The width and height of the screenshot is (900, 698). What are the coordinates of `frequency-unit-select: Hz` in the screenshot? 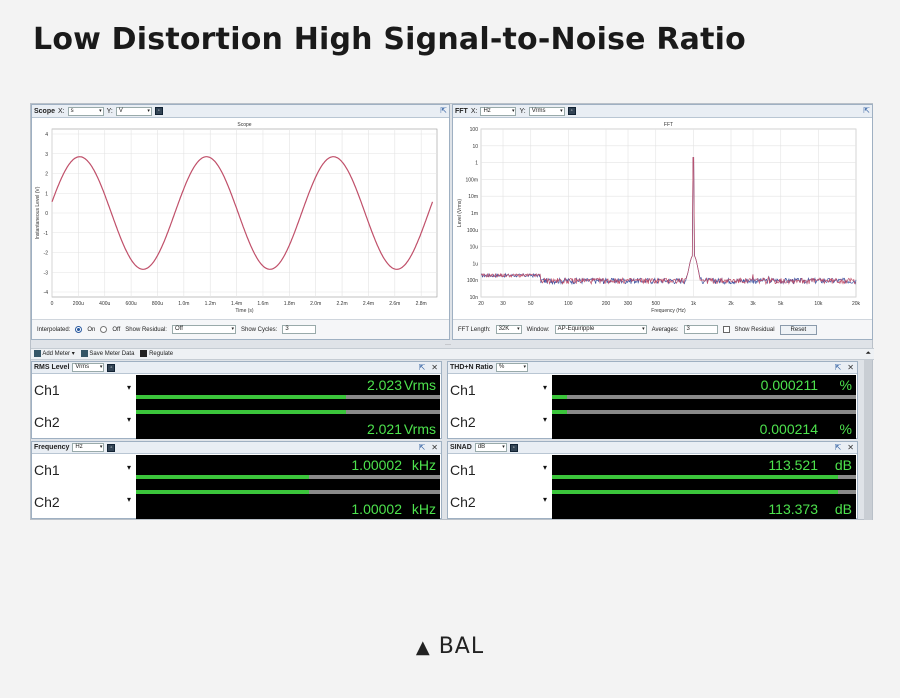 It's located at (88, 447).